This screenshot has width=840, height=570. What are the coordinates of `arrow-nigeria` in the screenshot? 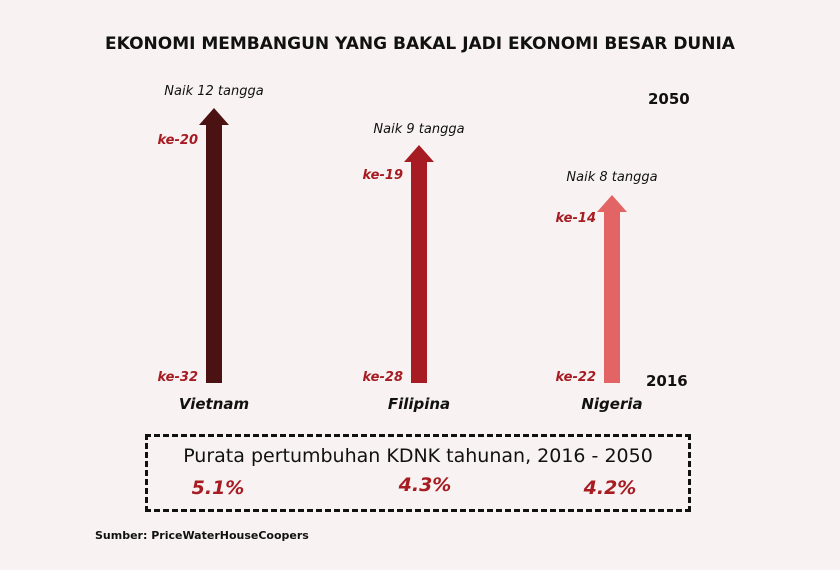 It's located at (612, 289).